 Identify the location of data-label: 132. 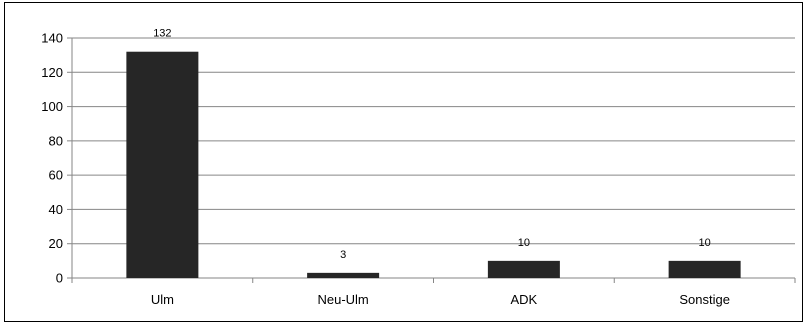
(162, 34).